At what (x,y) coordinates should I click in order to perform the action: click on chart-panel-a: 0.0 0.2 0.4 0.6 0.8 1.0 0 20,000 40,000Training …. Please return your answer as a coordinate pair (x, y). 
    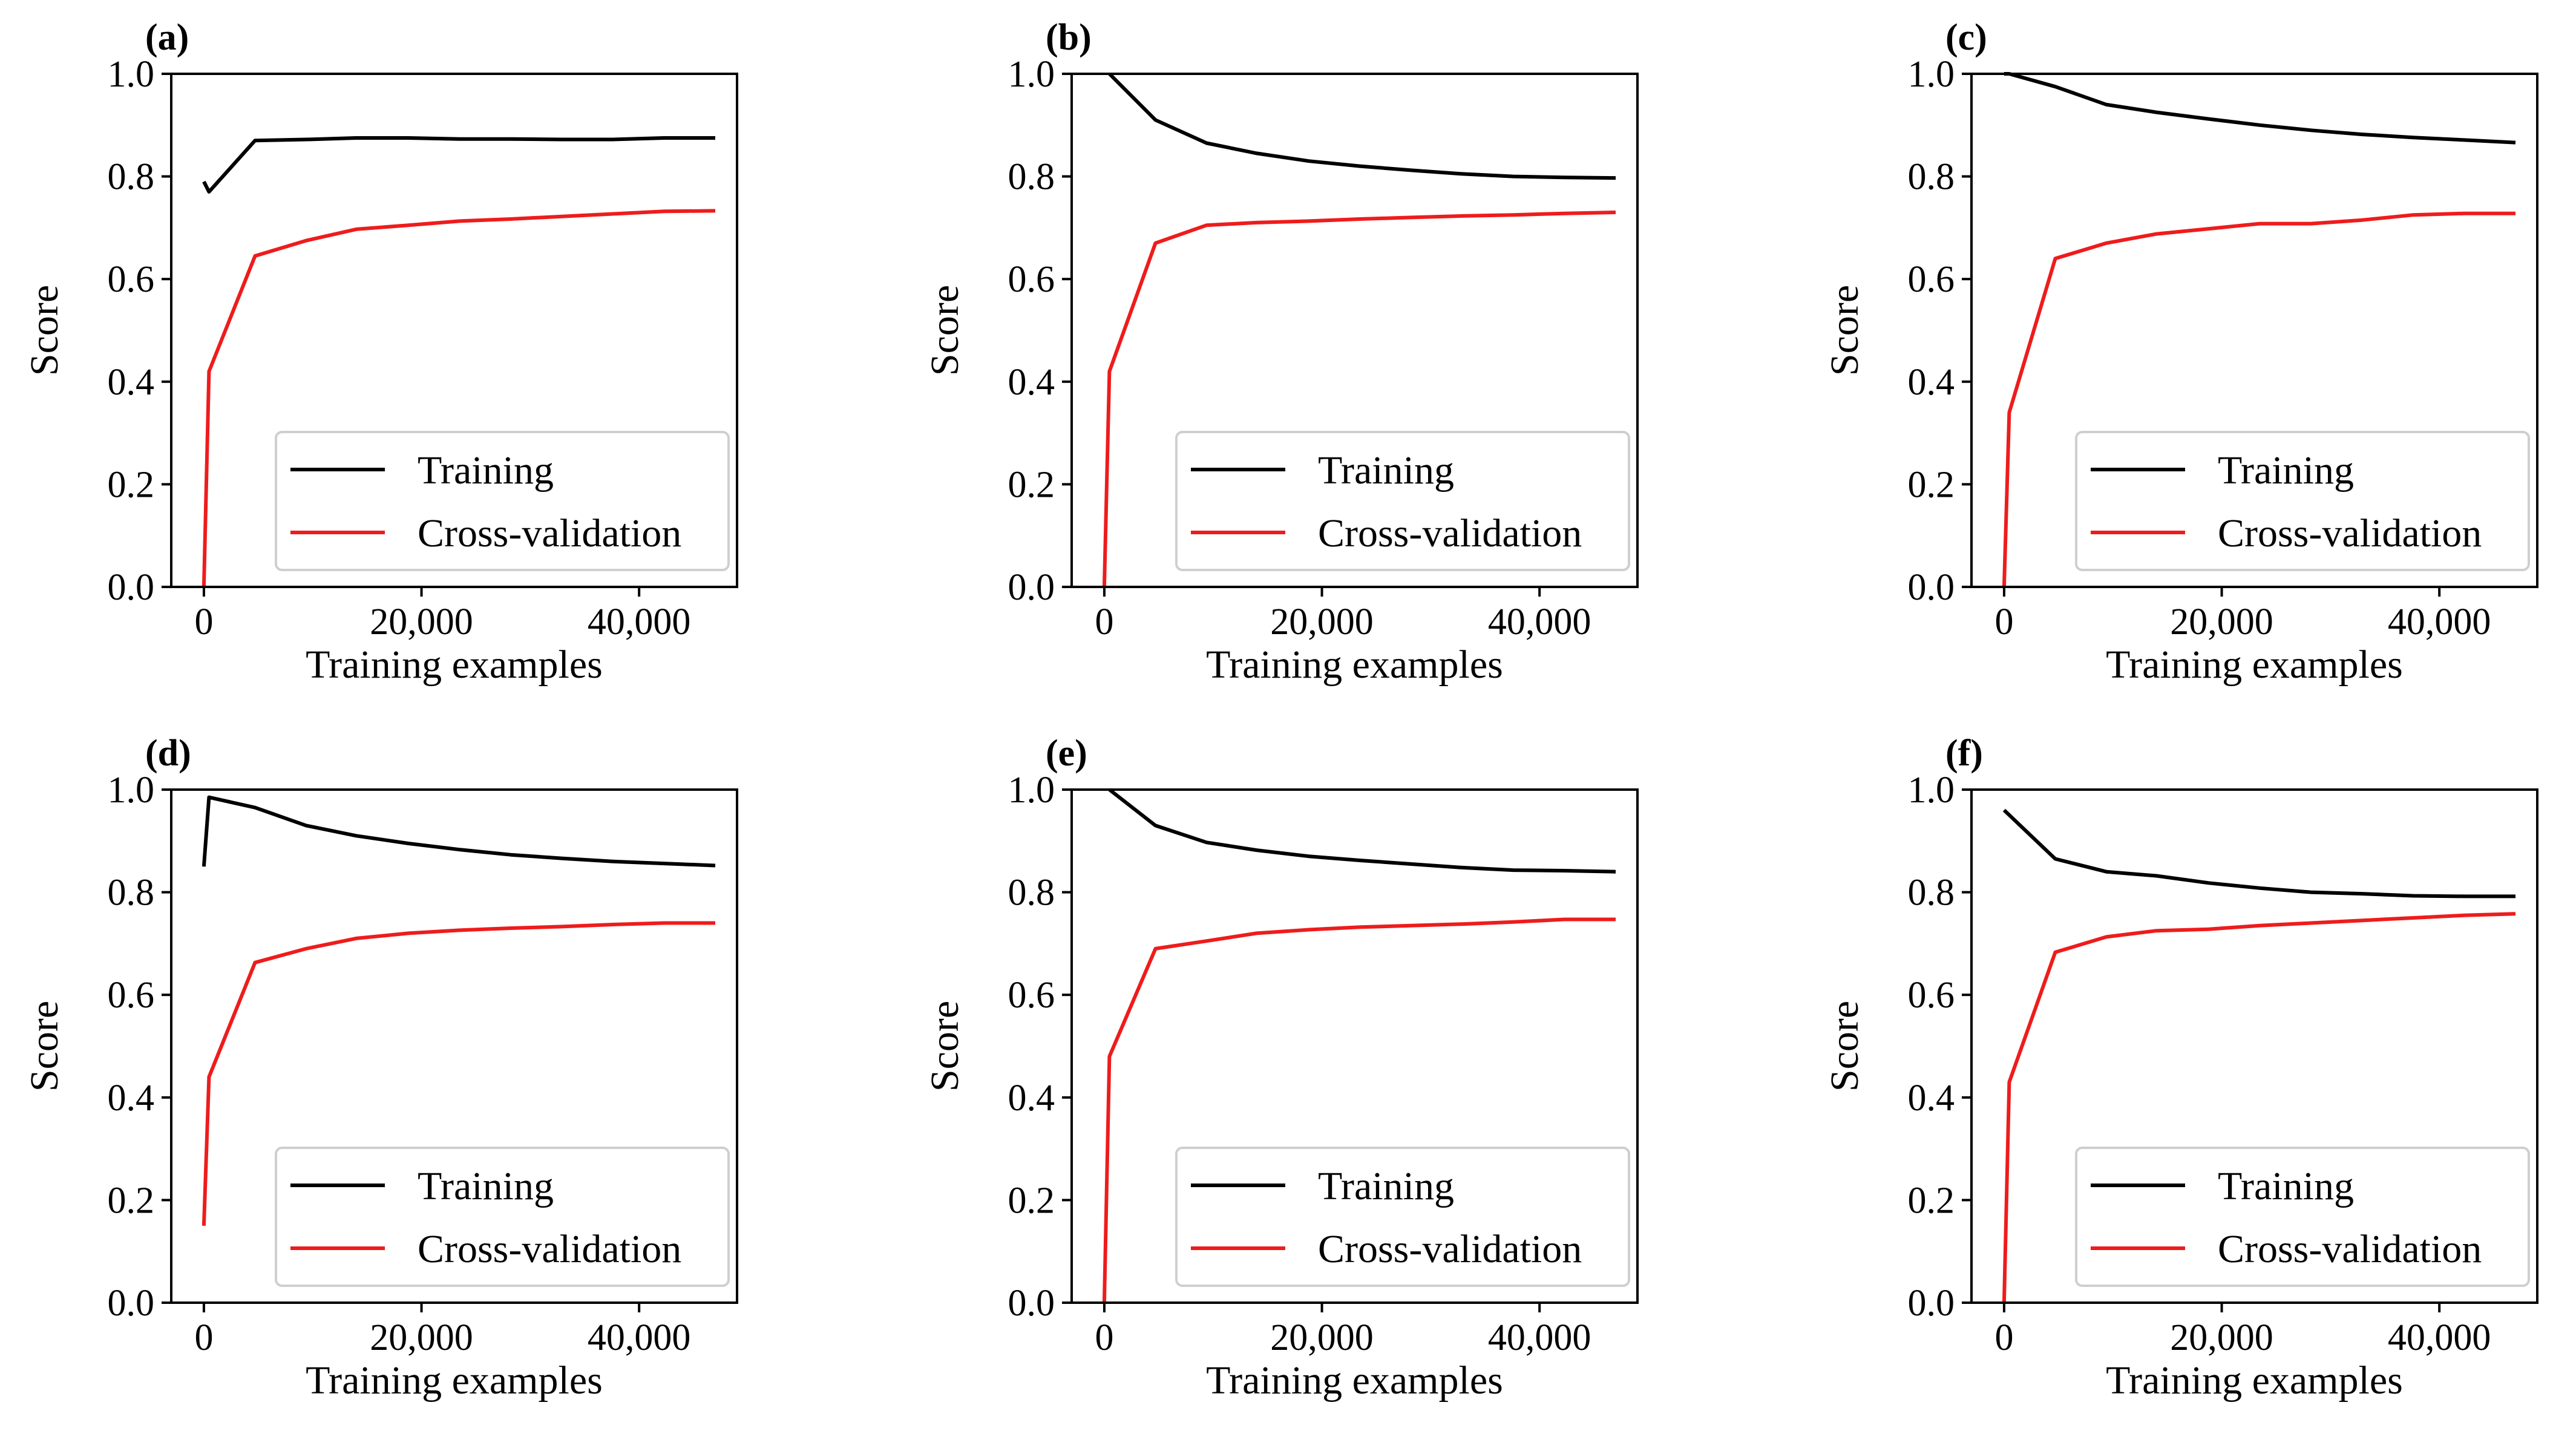
    Looking at the image, I should click on (380, 352).